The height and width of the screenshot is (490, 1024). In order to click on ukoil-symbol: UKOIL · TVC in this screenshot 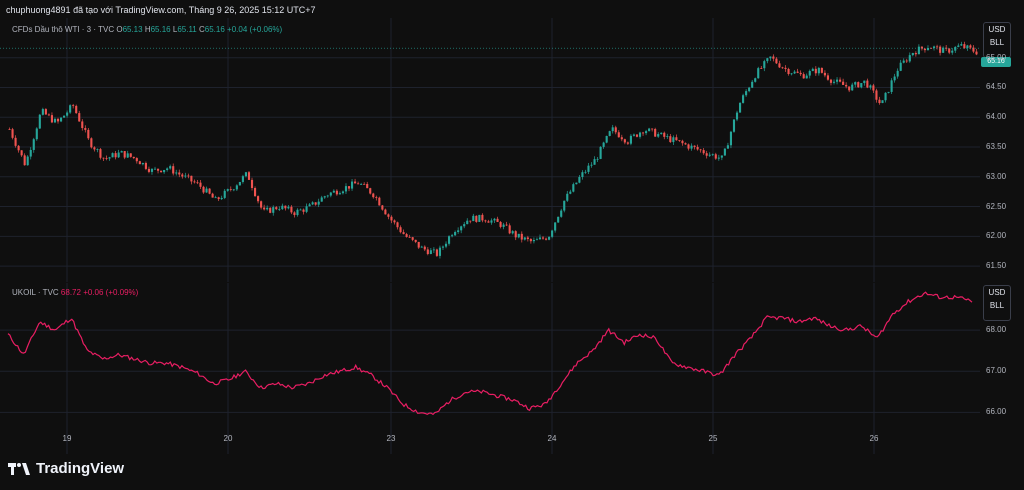, I will do `click(35, 292)`.